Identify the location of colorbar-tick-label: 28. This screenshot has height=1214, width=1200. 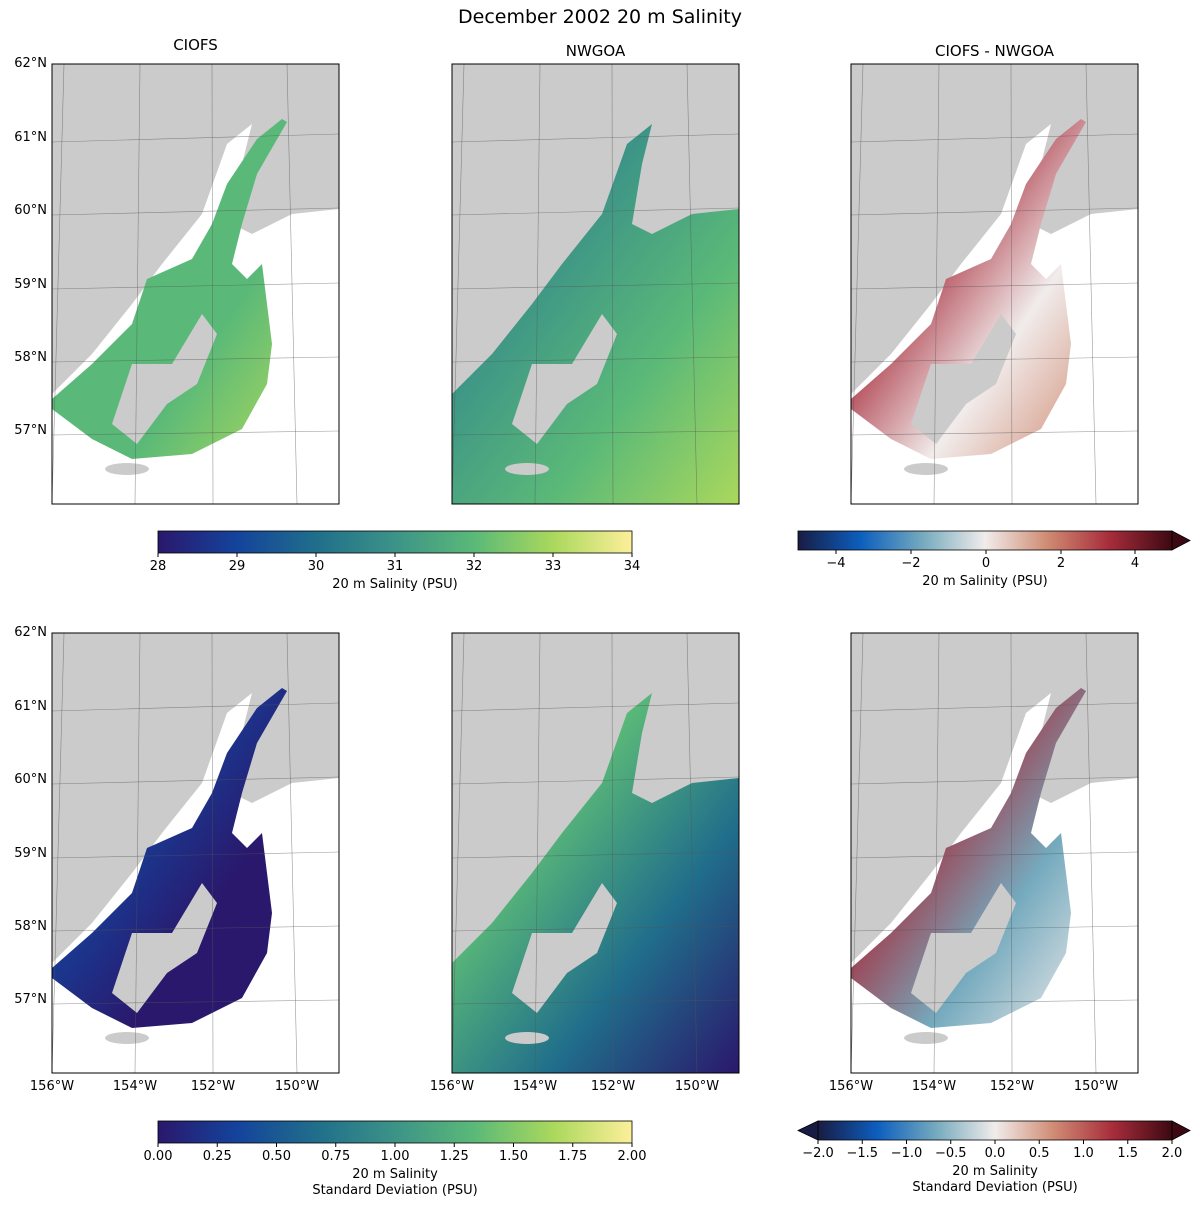
(158, 566).